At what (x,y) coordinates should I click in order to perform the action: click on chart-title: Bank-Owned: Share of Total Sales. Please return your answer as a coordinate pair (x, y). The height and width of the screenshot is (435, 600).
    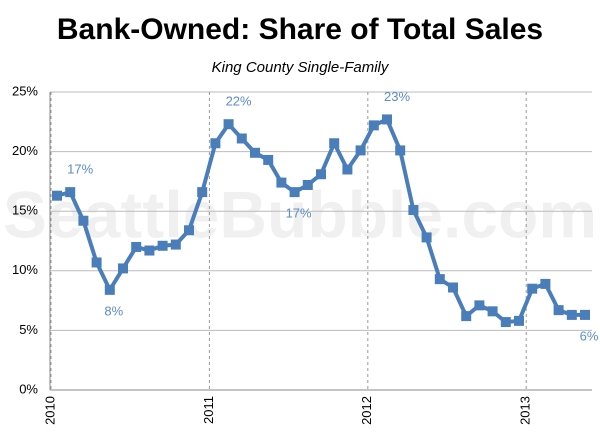
    Looking at the image, I should click on (300, 29).